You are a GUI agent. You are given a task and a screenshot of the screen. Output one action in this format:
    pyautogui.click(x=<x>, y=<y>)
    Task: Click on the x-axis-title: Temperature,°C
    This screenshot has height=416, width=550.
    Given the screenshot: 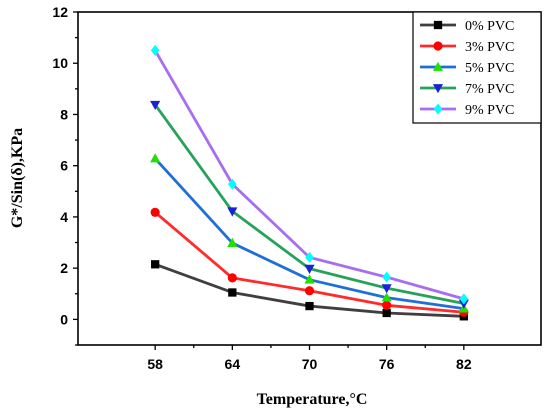 What is the action you would take?
    pyautogui.click(x=312, y=399)
    